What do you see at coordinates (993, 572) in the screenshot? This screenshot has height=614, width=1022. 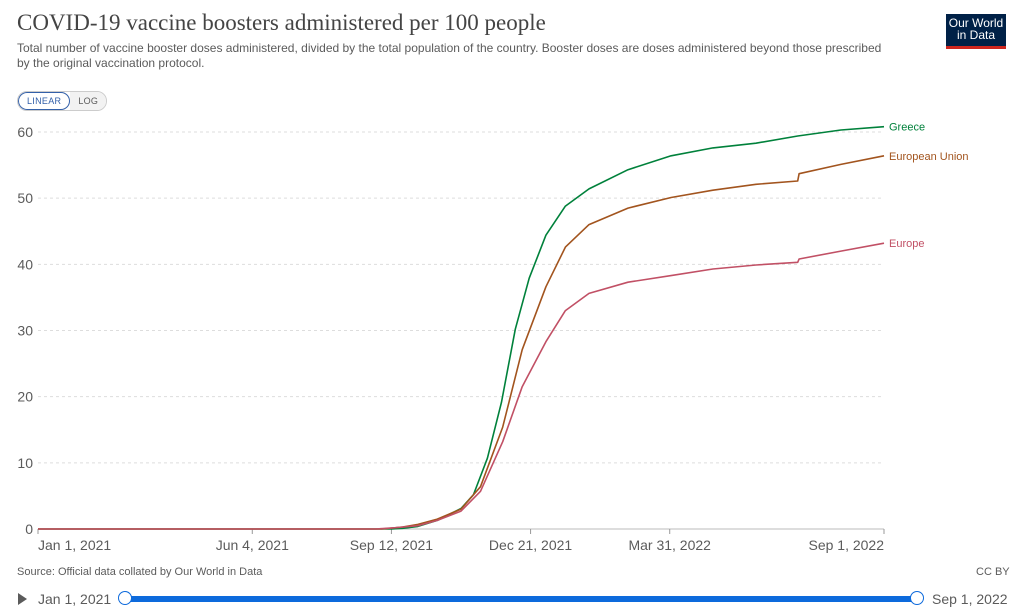 I see `license-link: CC BY` at bounding box center [993, 572].